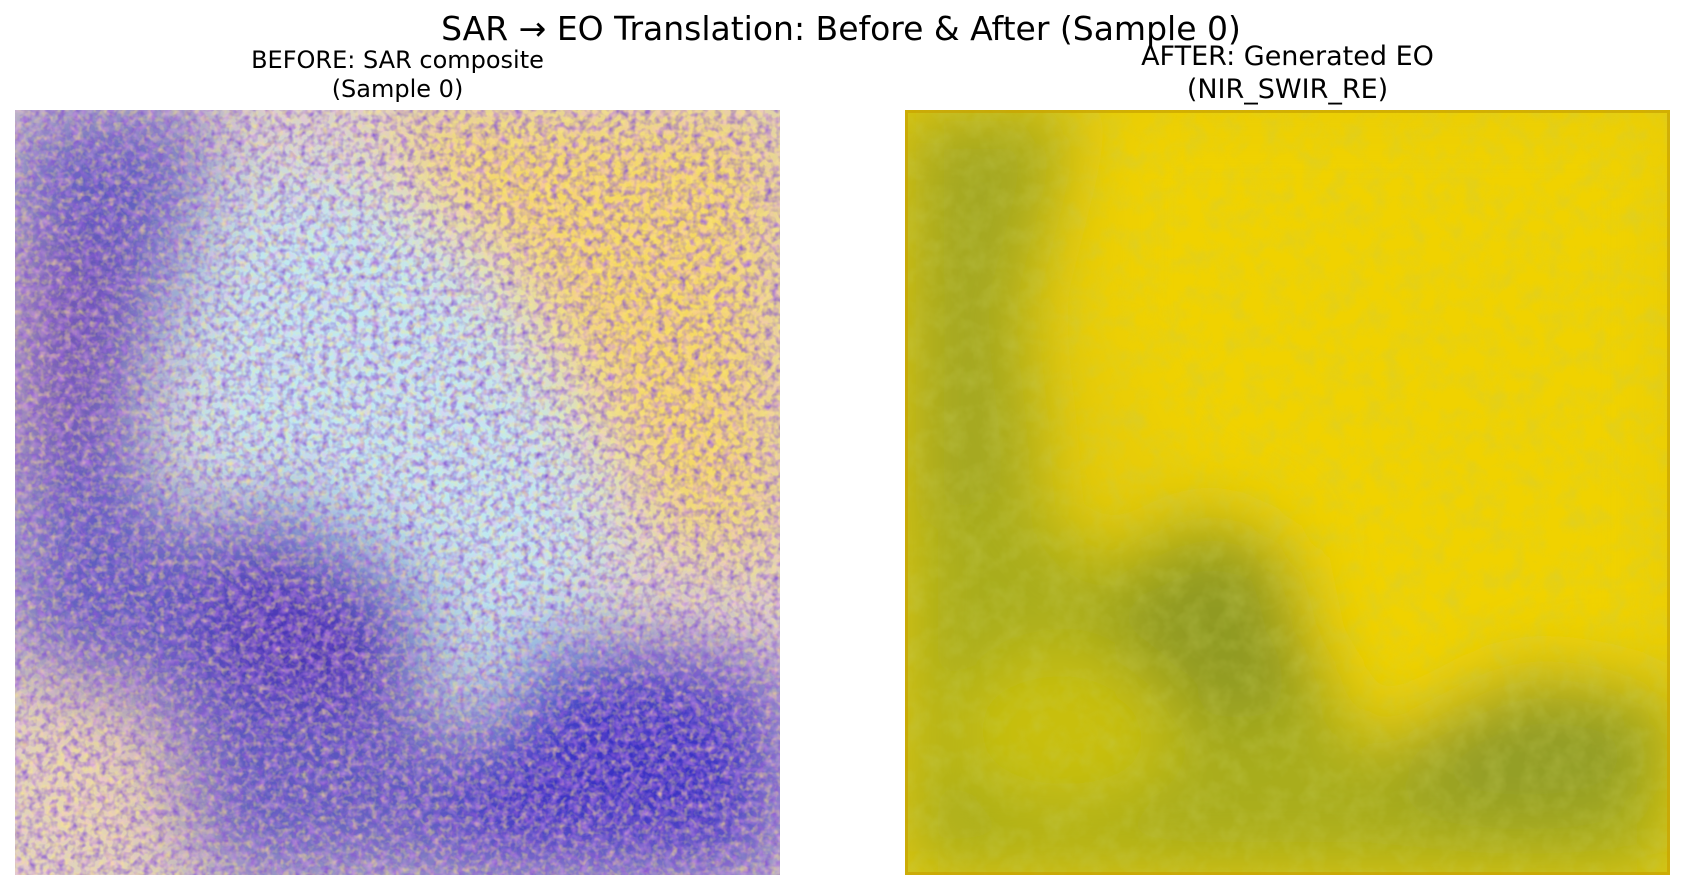 The height and width of the screenshot is (889, 1682). Describe the element at coordinates (1287, 89) in the screenshot. I see `after-title-line-2: (NIR_SWIR_RE)` at that location.